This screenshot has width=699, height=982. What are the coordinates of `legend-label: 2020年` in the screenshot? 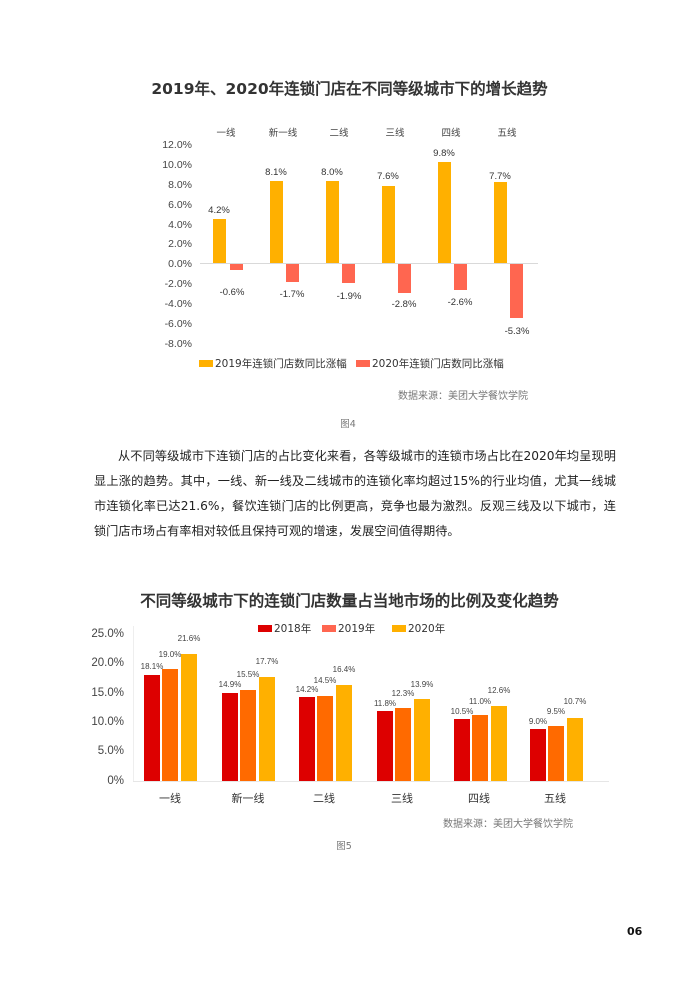 It's located at (427, 629).